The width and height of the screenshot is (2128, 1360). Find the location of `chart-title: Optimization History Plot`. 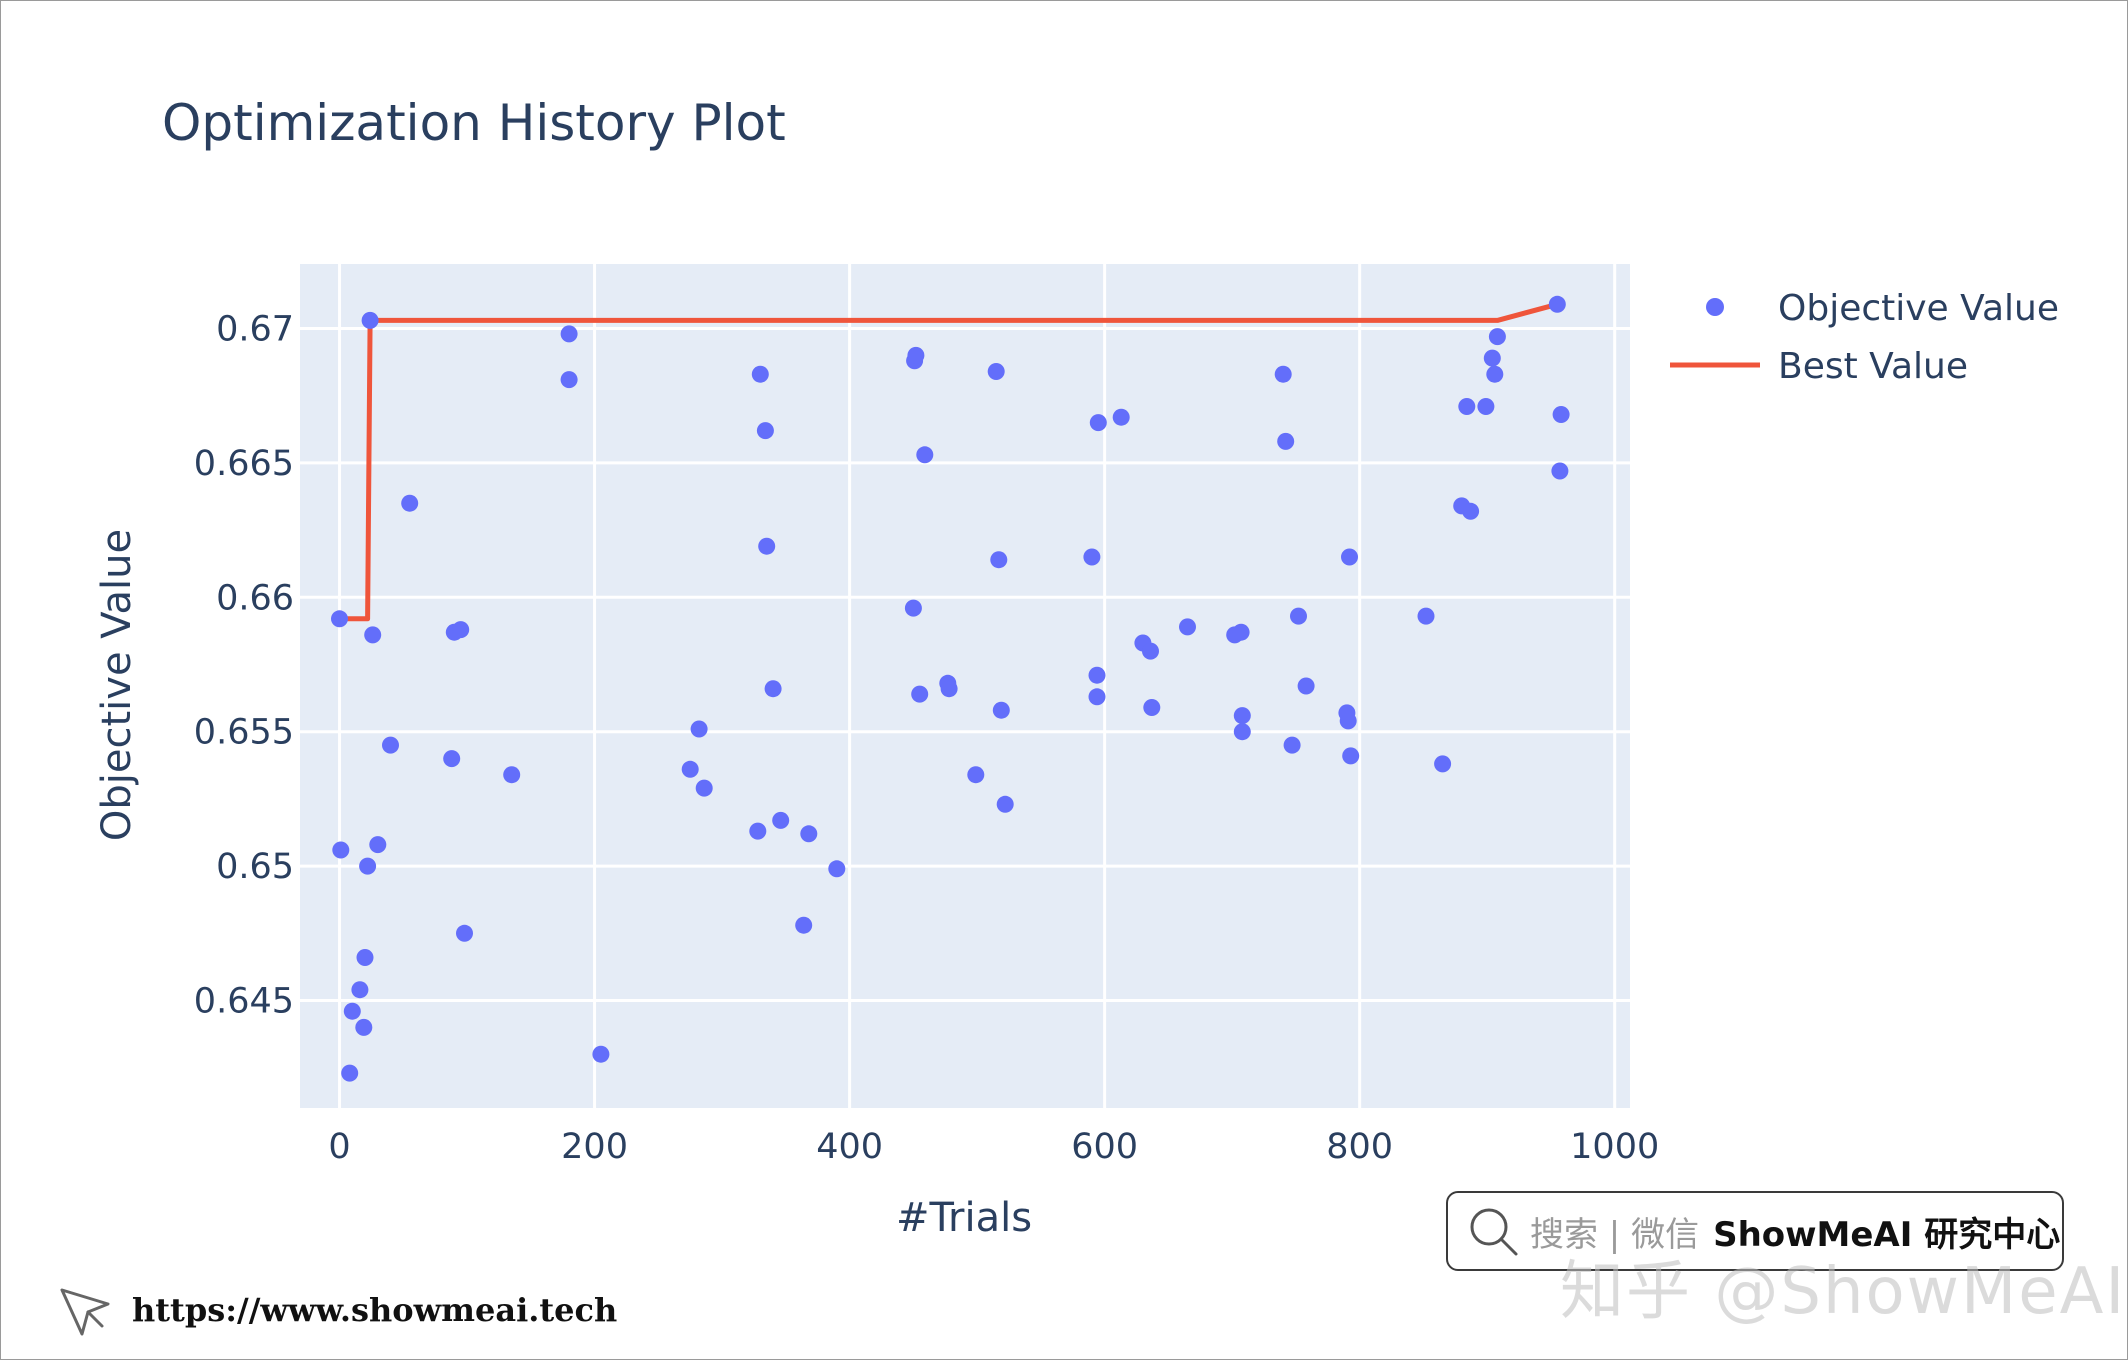

chart-title: Optimization History Plot is located at coordinates (474, 123).